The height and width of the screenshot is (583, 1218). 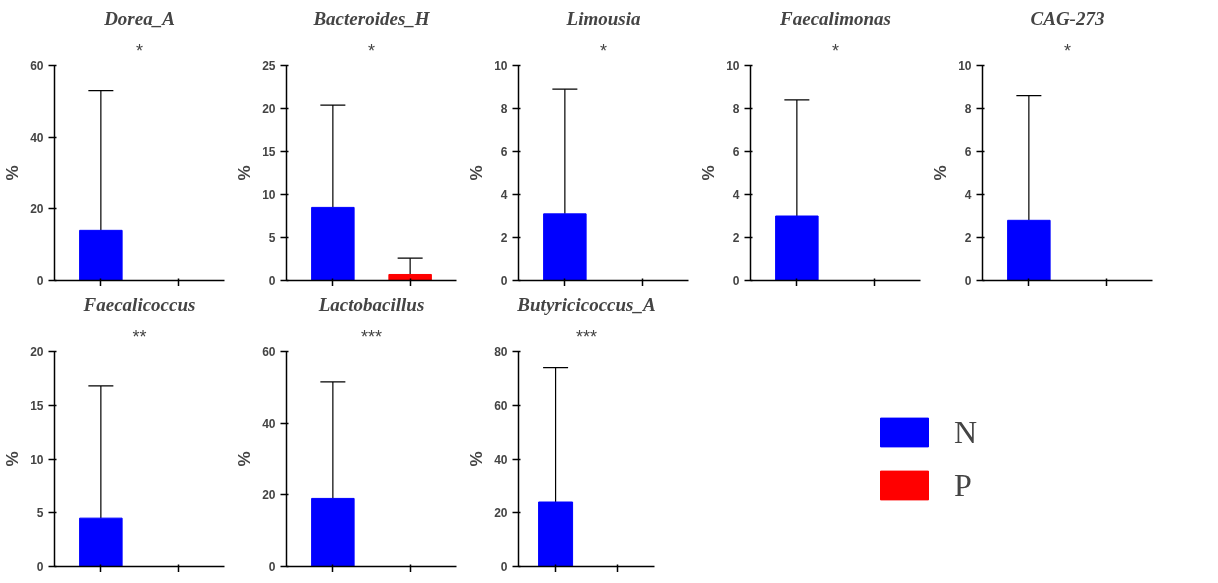 What do you see at coordinates (139, 18) in the screenshot?
I see `chart-title: Dorea_A` at bounding box center [139, 18].